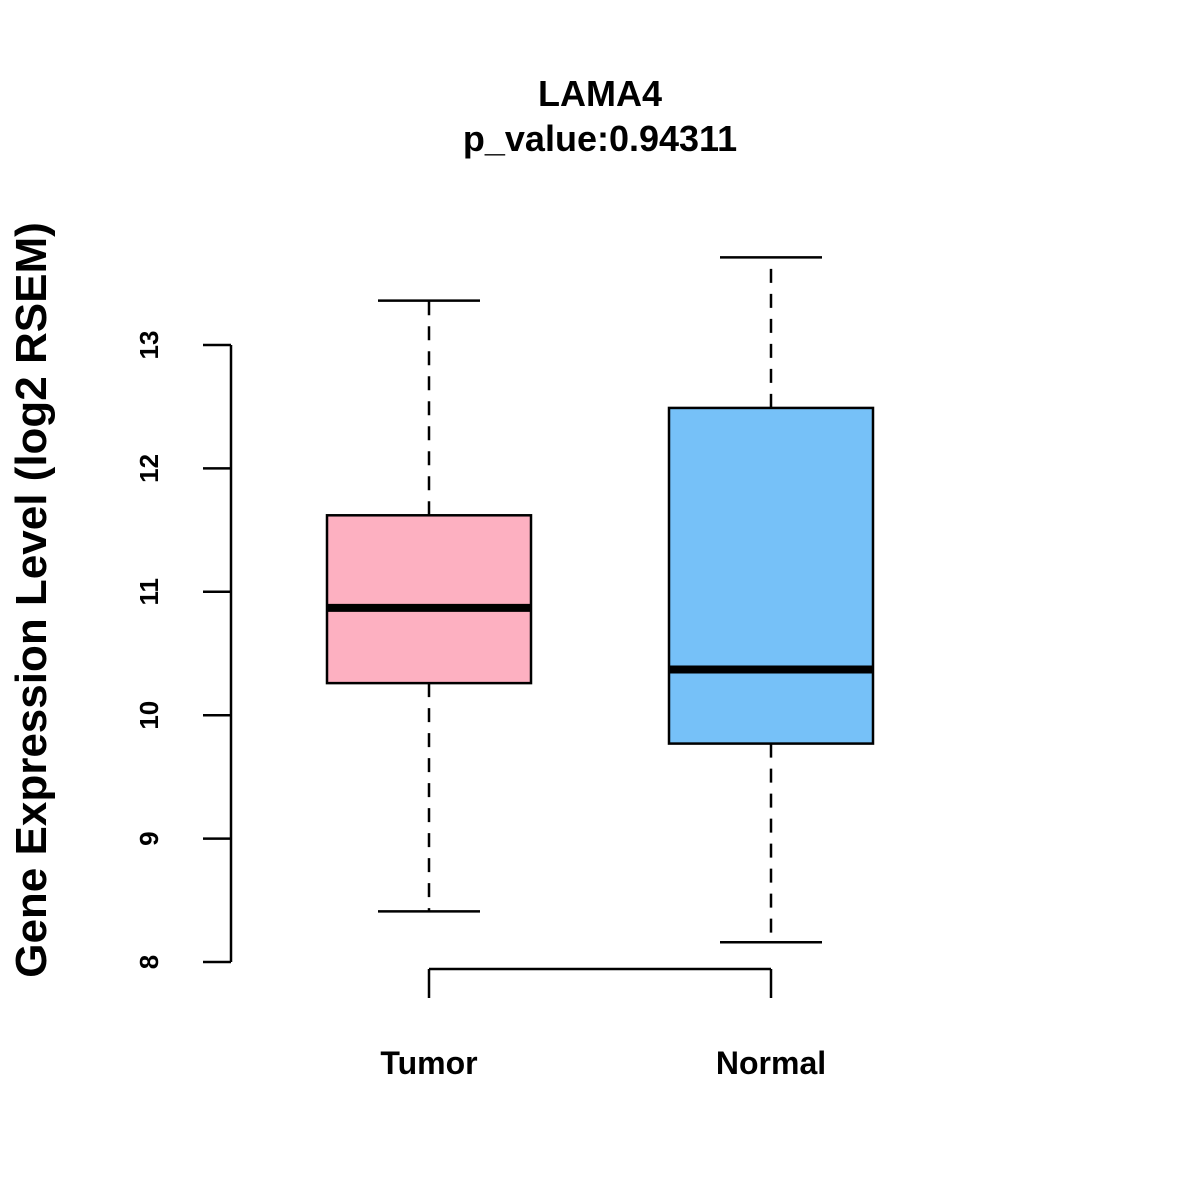 The height and width of the screenshot is (1200, 1200). Describe the element at coordinates (149, 962) in the screenshot. I see `y-tick-label: 8` at that location.